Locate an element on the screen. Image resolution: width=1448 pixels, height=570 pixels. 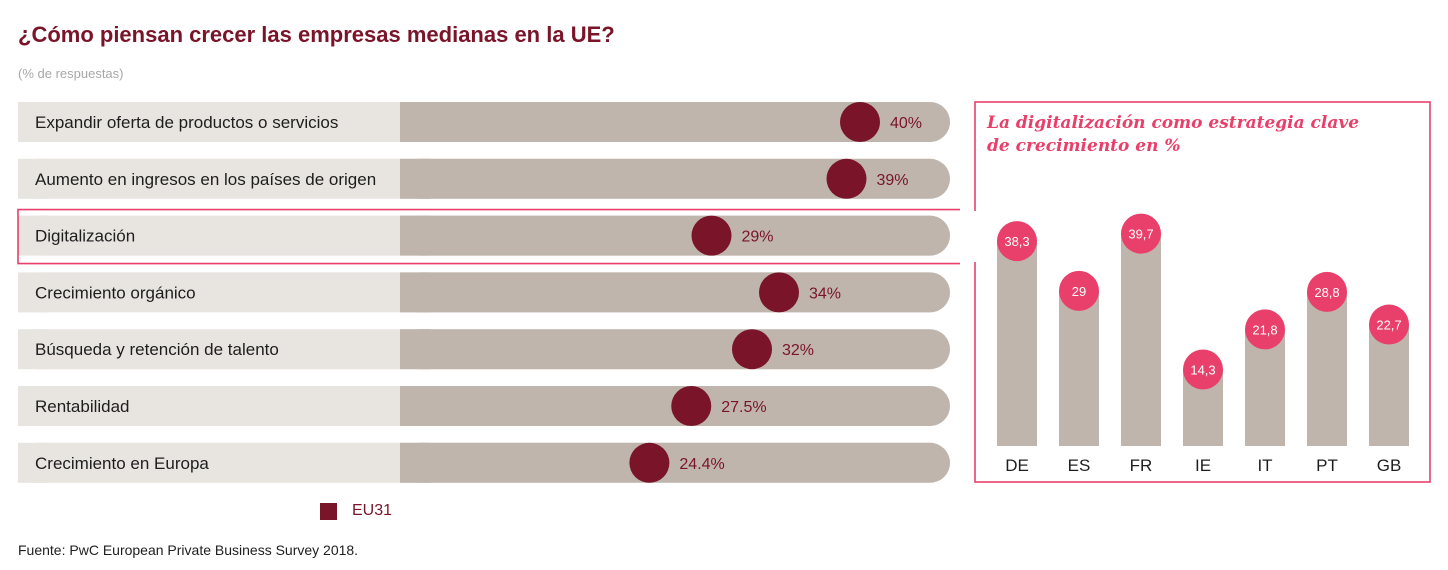
frame-gap is located at coordinates (975, 236).